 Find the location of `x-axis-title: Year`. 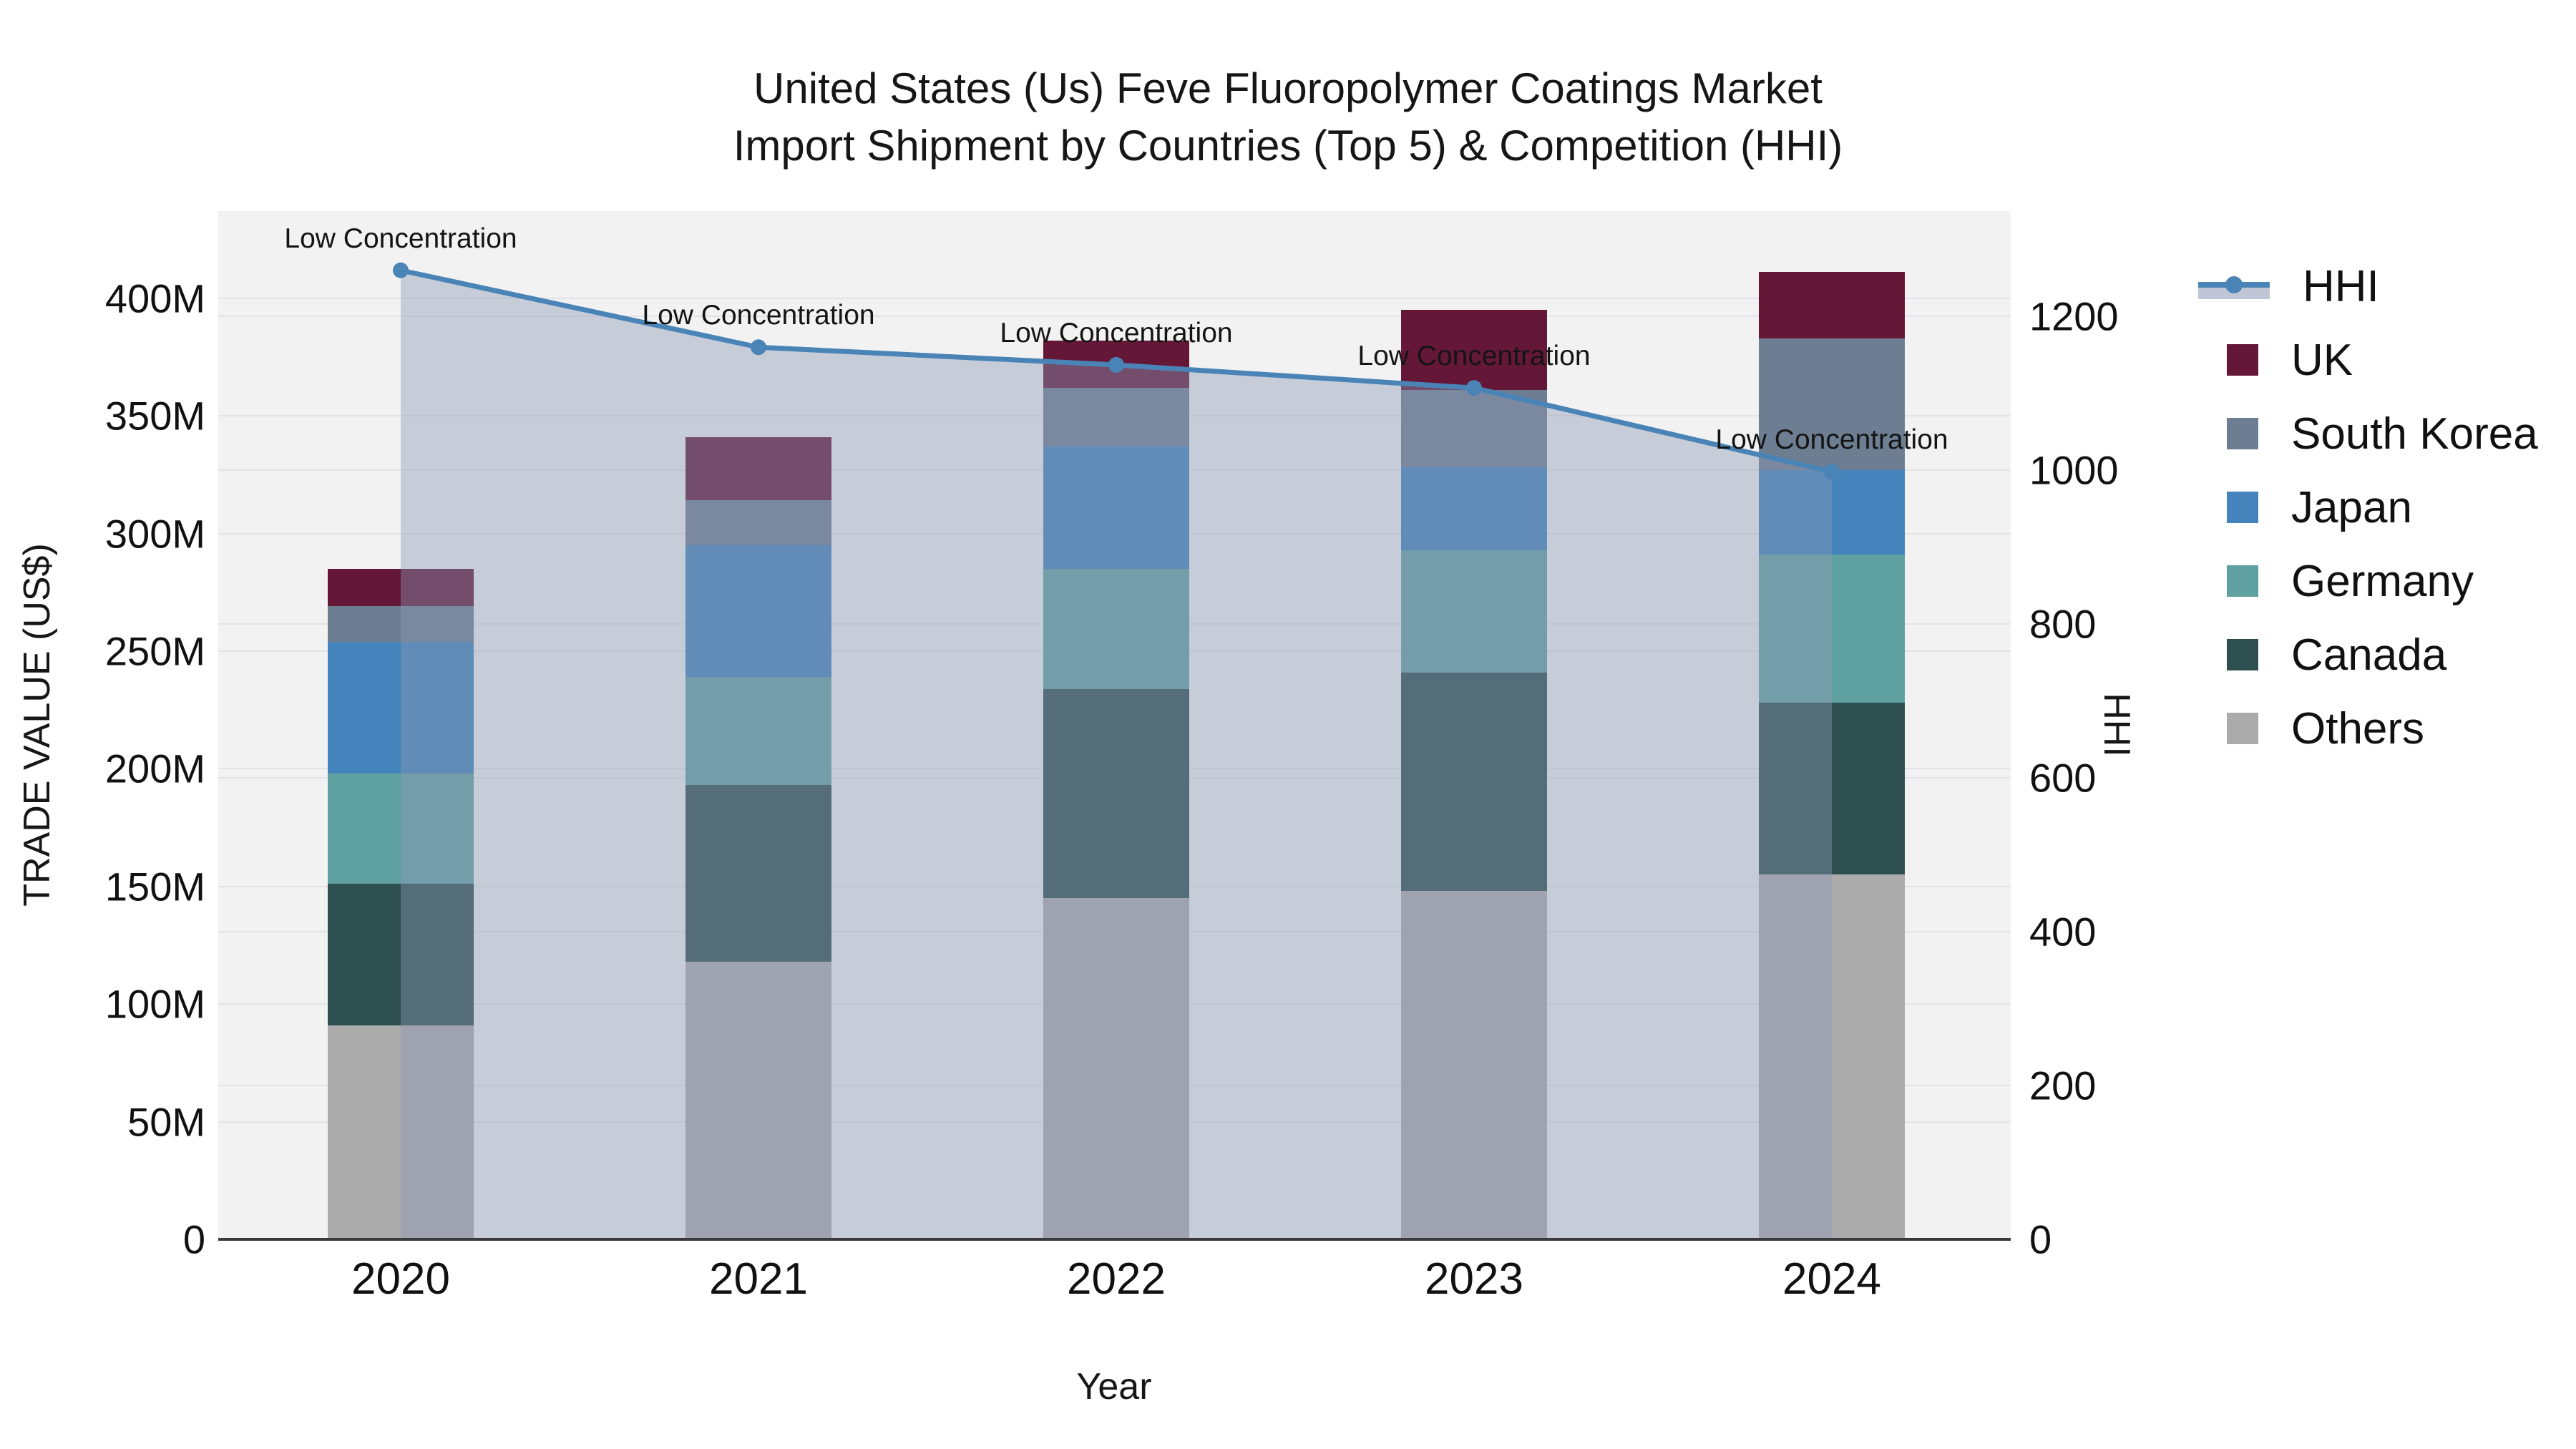

x-axis-title: Year is located at coordinates (1114, 1386).